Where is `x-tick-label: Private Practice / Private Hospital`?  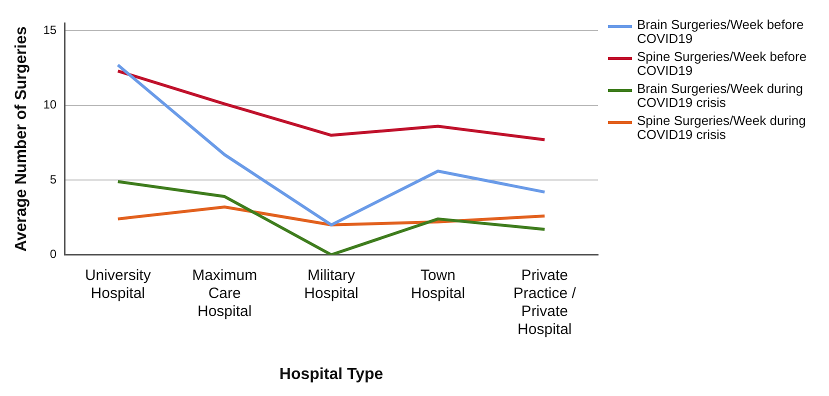
x-tick-label: Private Practice / Private Hospital is located at coordinates (545, 302).